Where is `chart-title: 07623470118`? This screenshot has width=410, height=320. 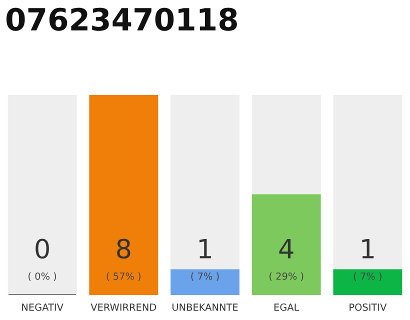 chart-title: 07623470118 is located at coordinates (121, 19).